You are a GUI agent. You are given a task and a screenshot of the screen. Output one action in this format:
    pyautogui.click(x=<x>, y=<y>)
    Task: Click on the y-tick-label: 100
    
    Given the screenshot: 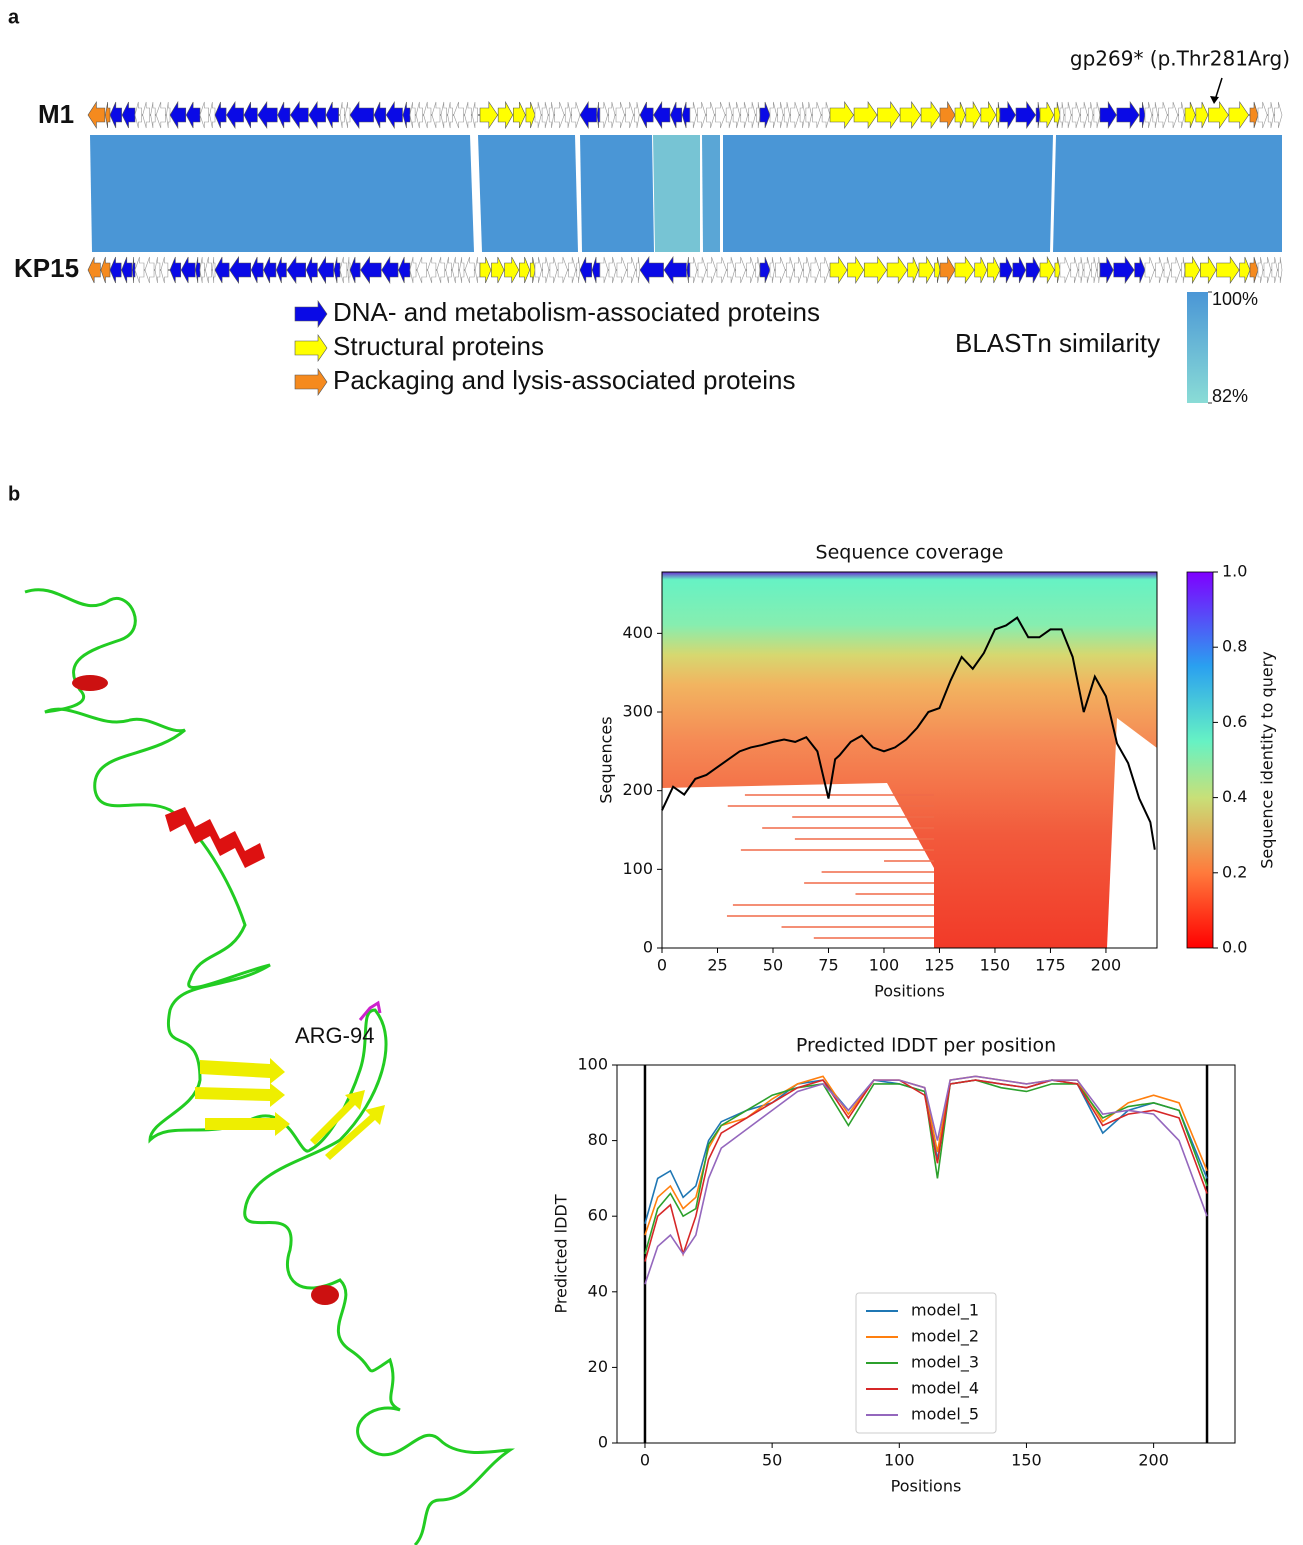 What is the action you would take?
    pyautogui.click(x=592, y=1064)
    